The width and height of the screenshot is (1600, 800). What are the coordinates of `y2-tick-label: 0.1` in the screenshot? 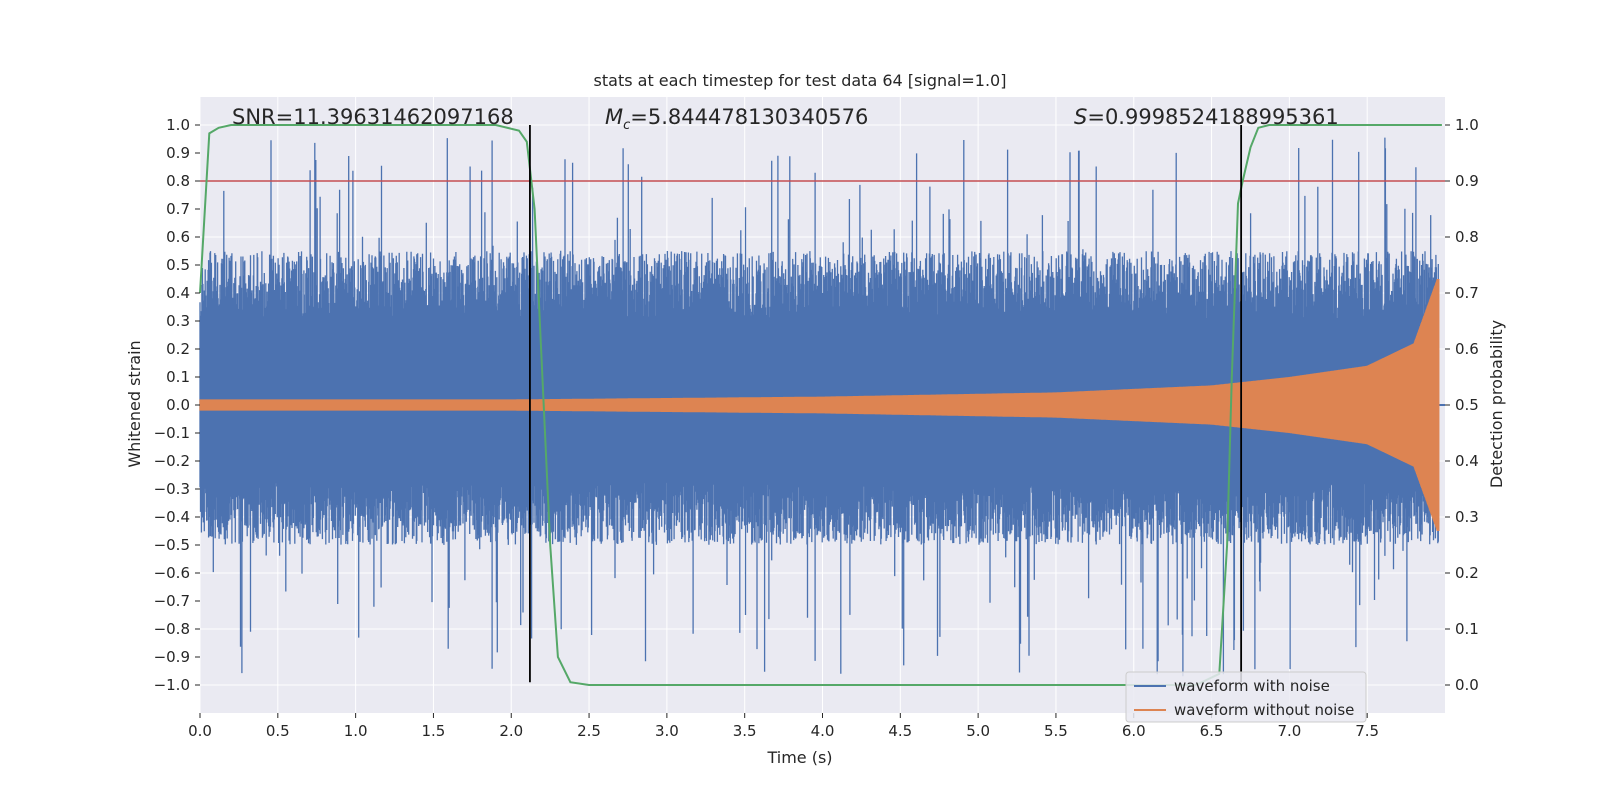 It's located at (1467, 629).